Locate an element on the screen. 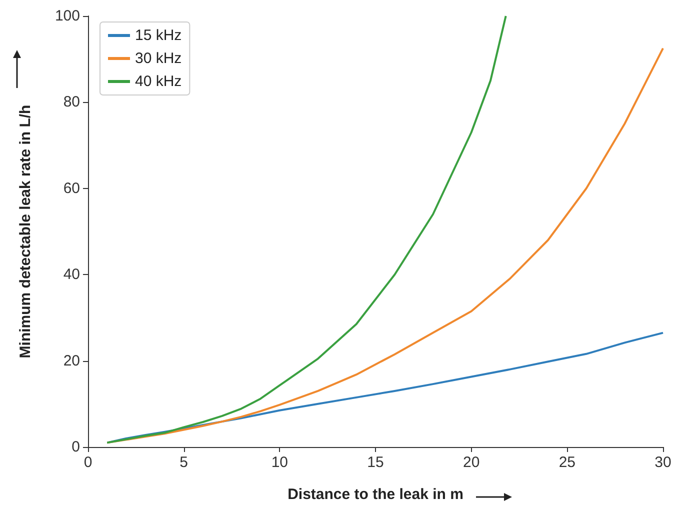 The width and height of the screenshot is (676, 512). x-tick-label: 30 is located at coordinates (663, 462).